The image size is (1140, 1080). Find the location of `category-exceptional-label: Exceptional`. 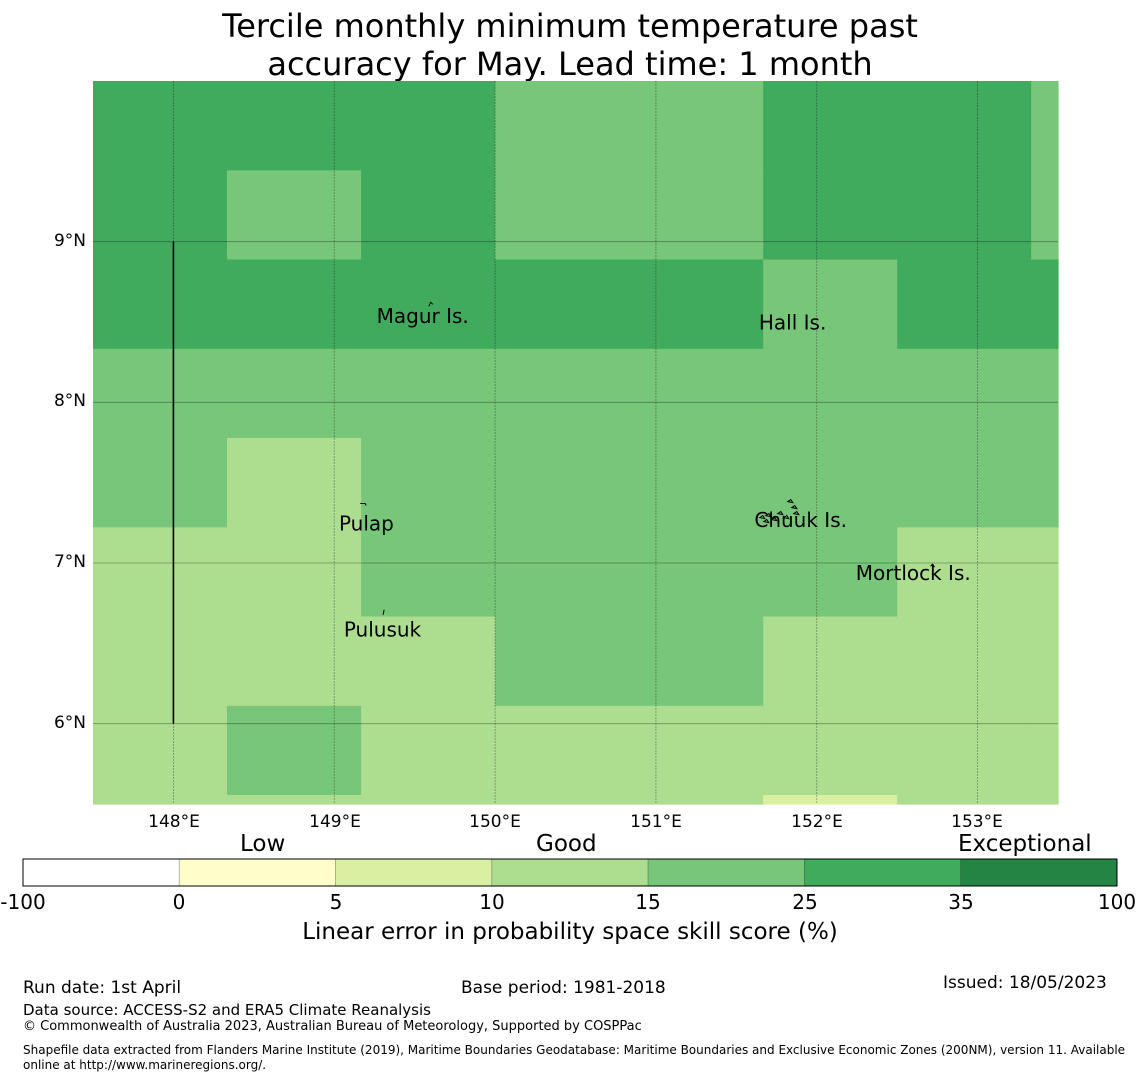

category-exceptional-label: Exceptional is located at coordinates (1025, 844).